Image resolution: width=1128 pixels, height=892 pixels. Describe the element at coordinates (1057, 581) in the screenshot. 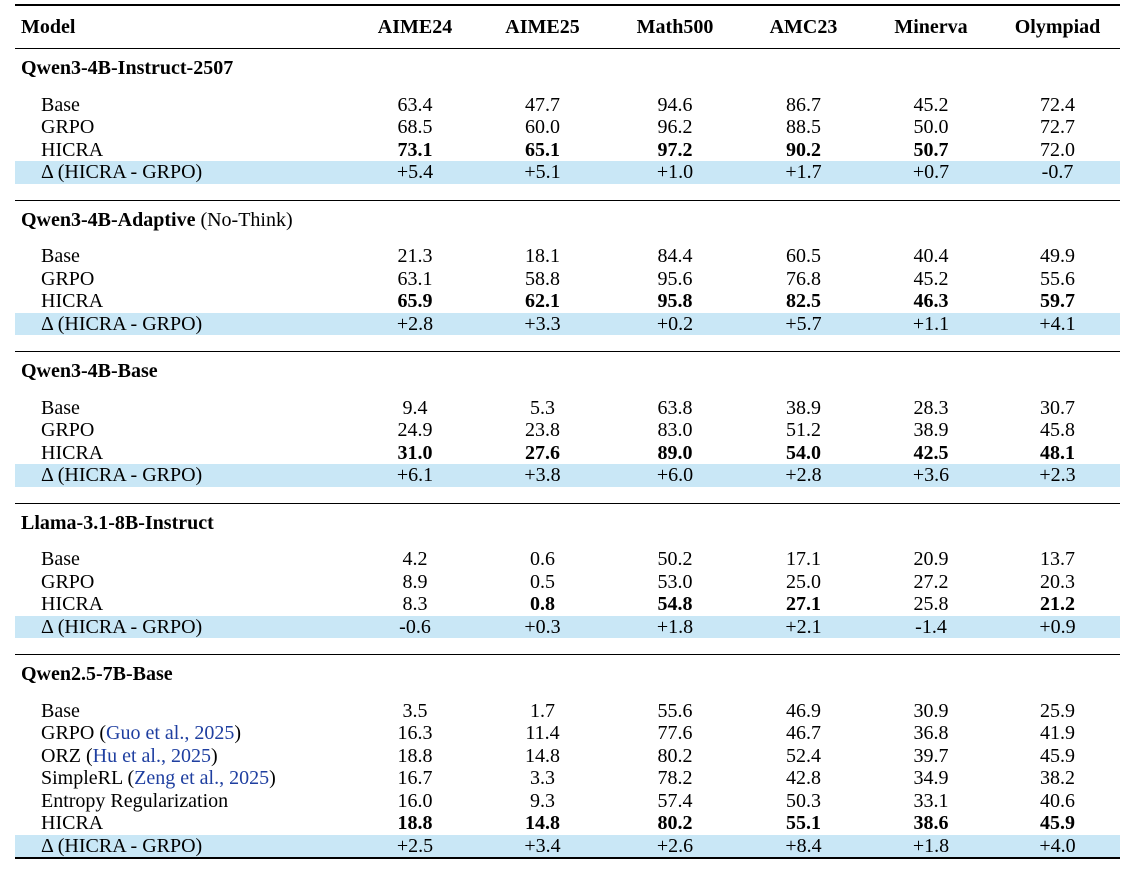

I see `value: 20.3` at that location.